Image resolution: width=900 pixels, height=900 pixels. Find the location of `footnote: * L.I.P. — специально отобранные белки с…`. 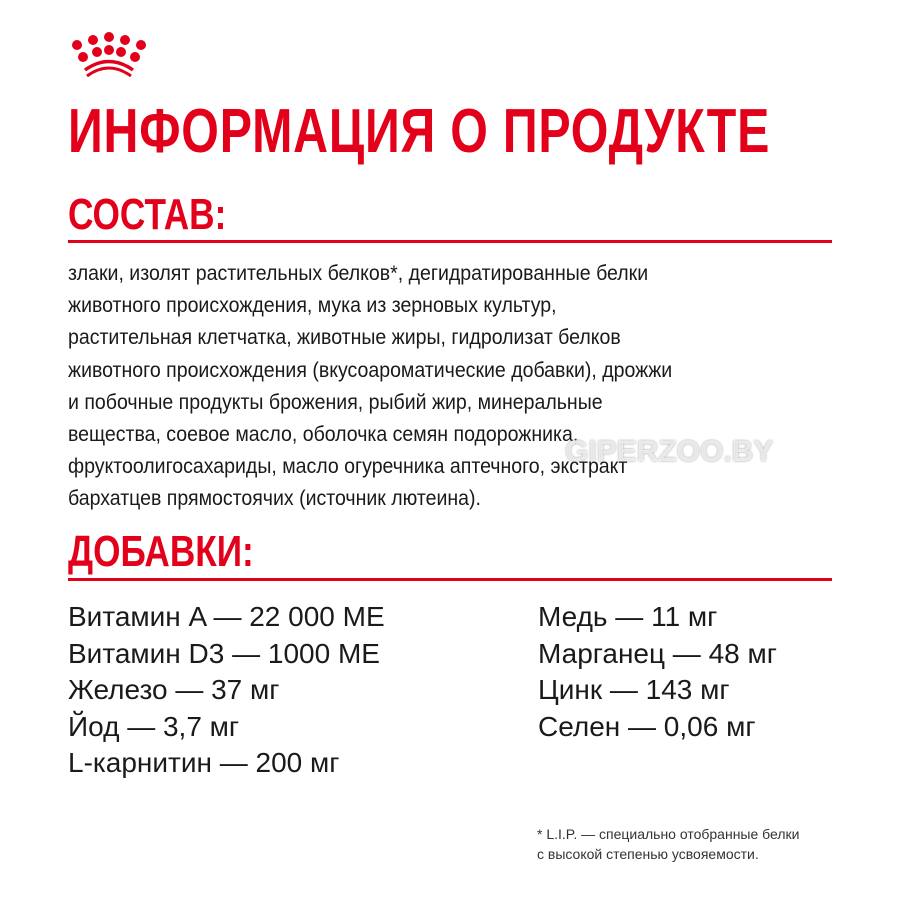

footnote: * L.I.P. — специально отобранные белки с… is located at coordinates (668, 844).